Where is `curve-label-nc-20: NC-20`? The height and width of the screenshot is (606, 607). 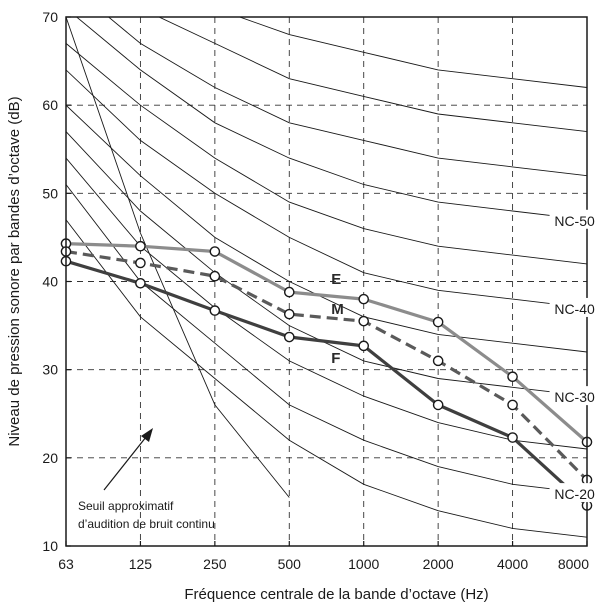
curve-label-nc-20: NC-20 is located at coordinates (574, 494).